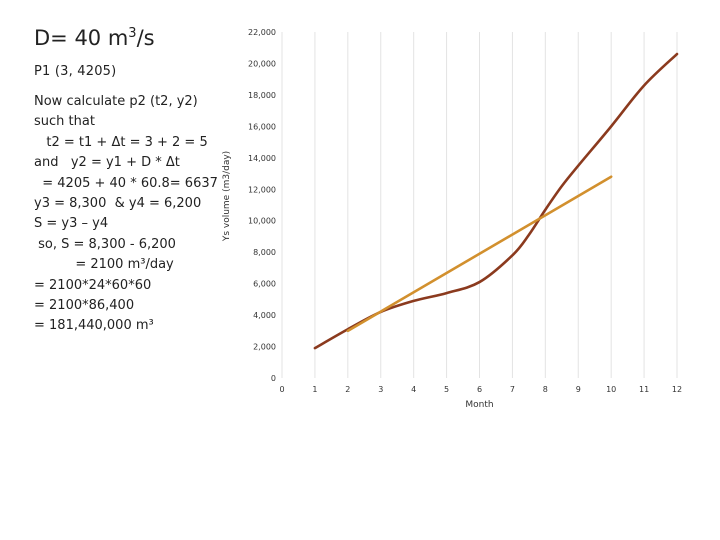 The height and width of the screenshot is (540, 720). What do you see at coordinates (264, 252) in the screenshot?
I see `y-tick-label: 8,000` at bounding box center [264, 252].